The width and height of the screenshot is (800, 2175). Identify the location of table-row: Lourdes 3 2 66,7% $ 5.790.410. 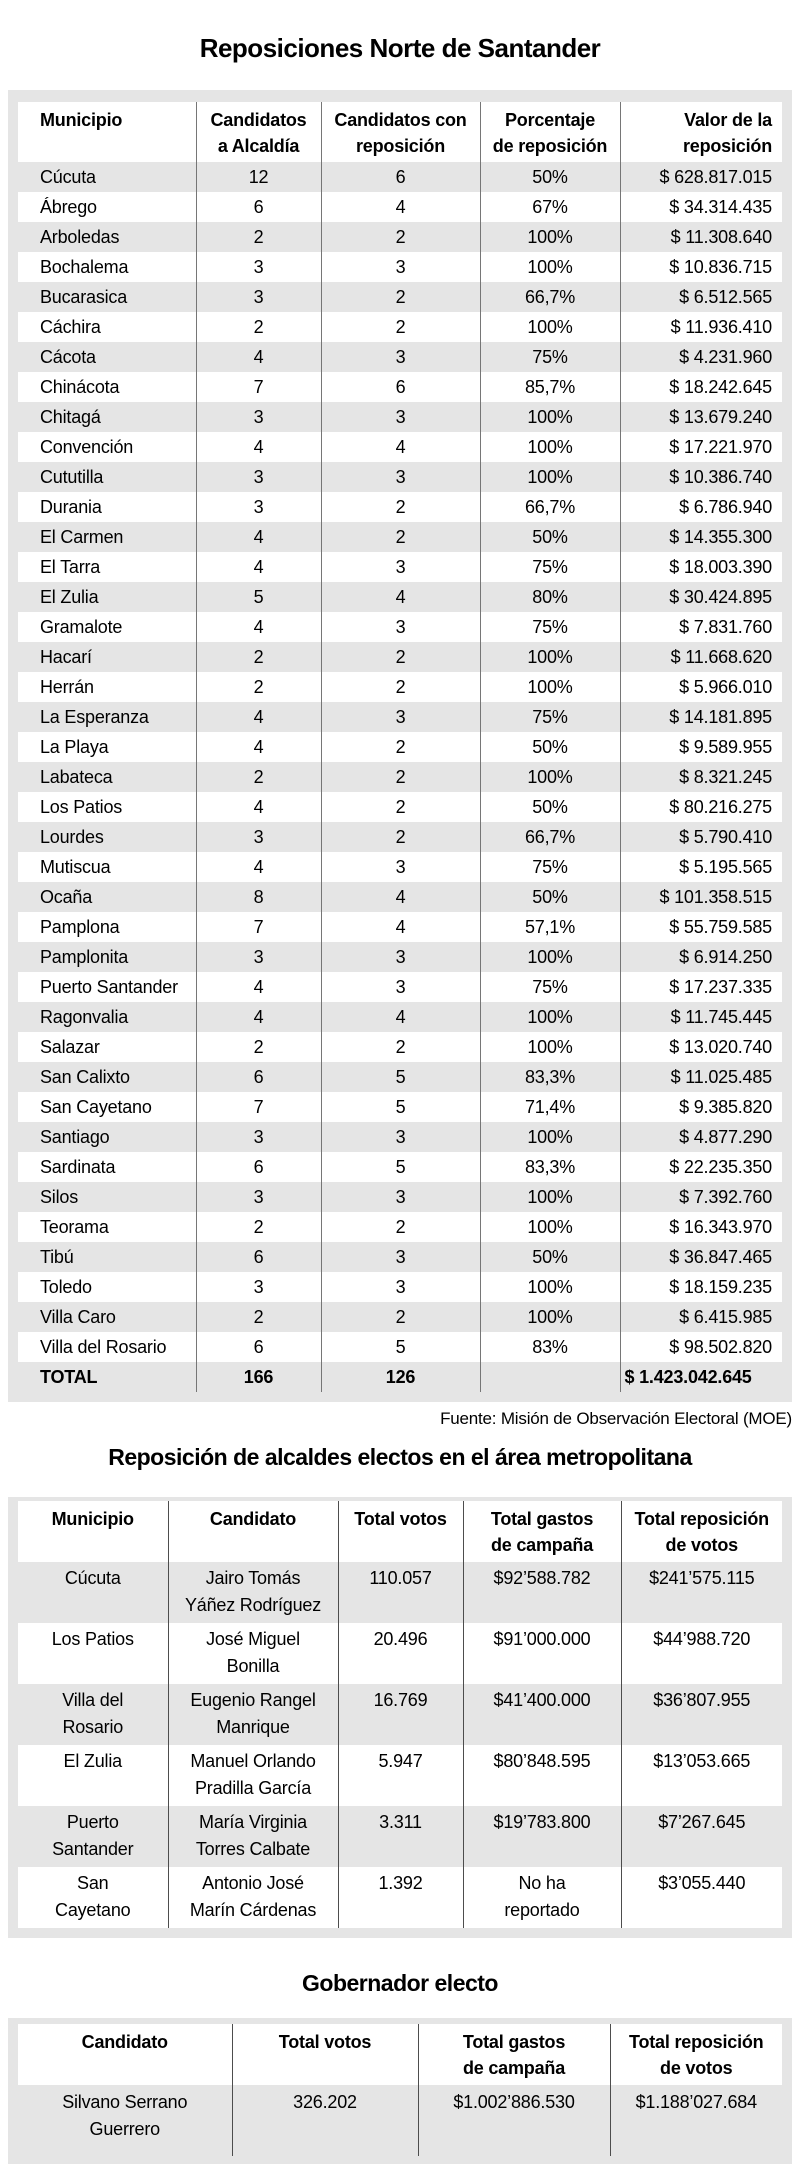
(400, 837).